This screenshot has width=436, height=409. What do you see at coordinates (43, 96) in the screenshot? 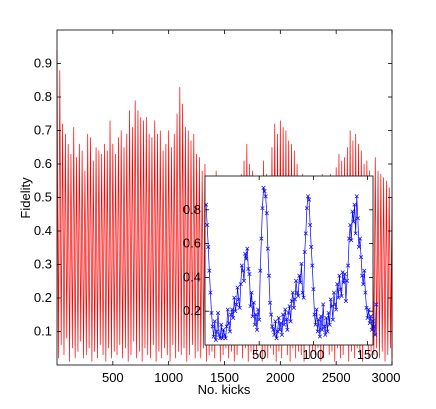
I see `y-tick-label: 0.8` at bounding box center [43, 96].